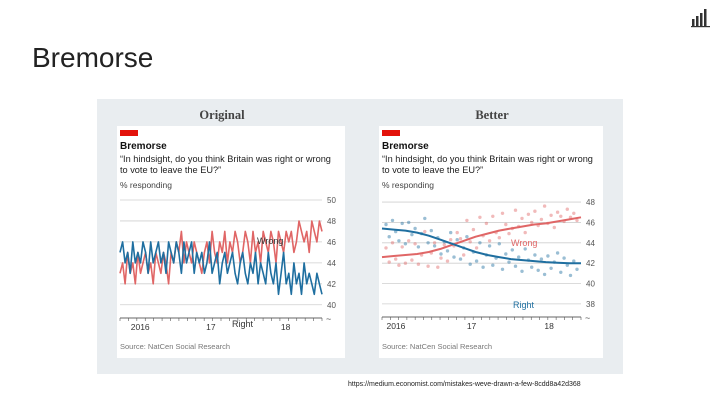 This screenshot has height=405, width=720. I want to click on chart-unit: % responding, so click(408, 185).